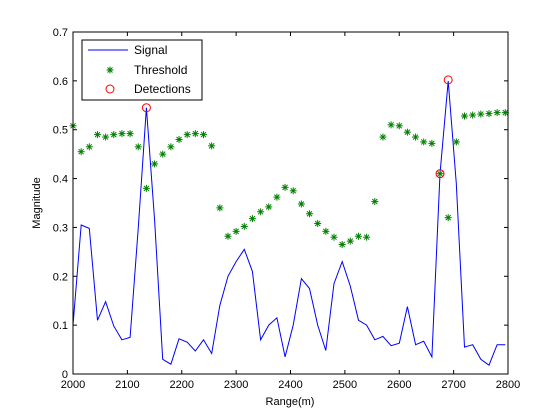 Image resolution: width=560 pixels, height=420 pixels. Describe the element at coordinates (182, 385) in the screenshot. I see `x-tick-label: 2200` at that location.